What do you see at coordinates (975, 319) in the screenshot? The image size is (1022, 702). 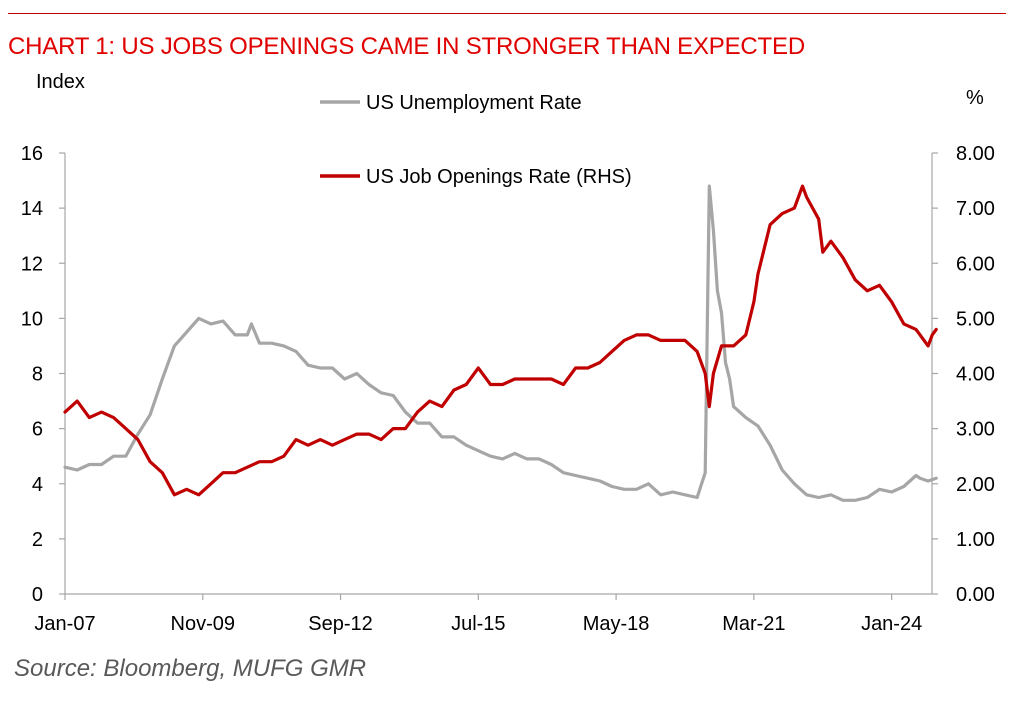 I see `y-tick-label-right: 5.00` at bounding box center [975, 319].